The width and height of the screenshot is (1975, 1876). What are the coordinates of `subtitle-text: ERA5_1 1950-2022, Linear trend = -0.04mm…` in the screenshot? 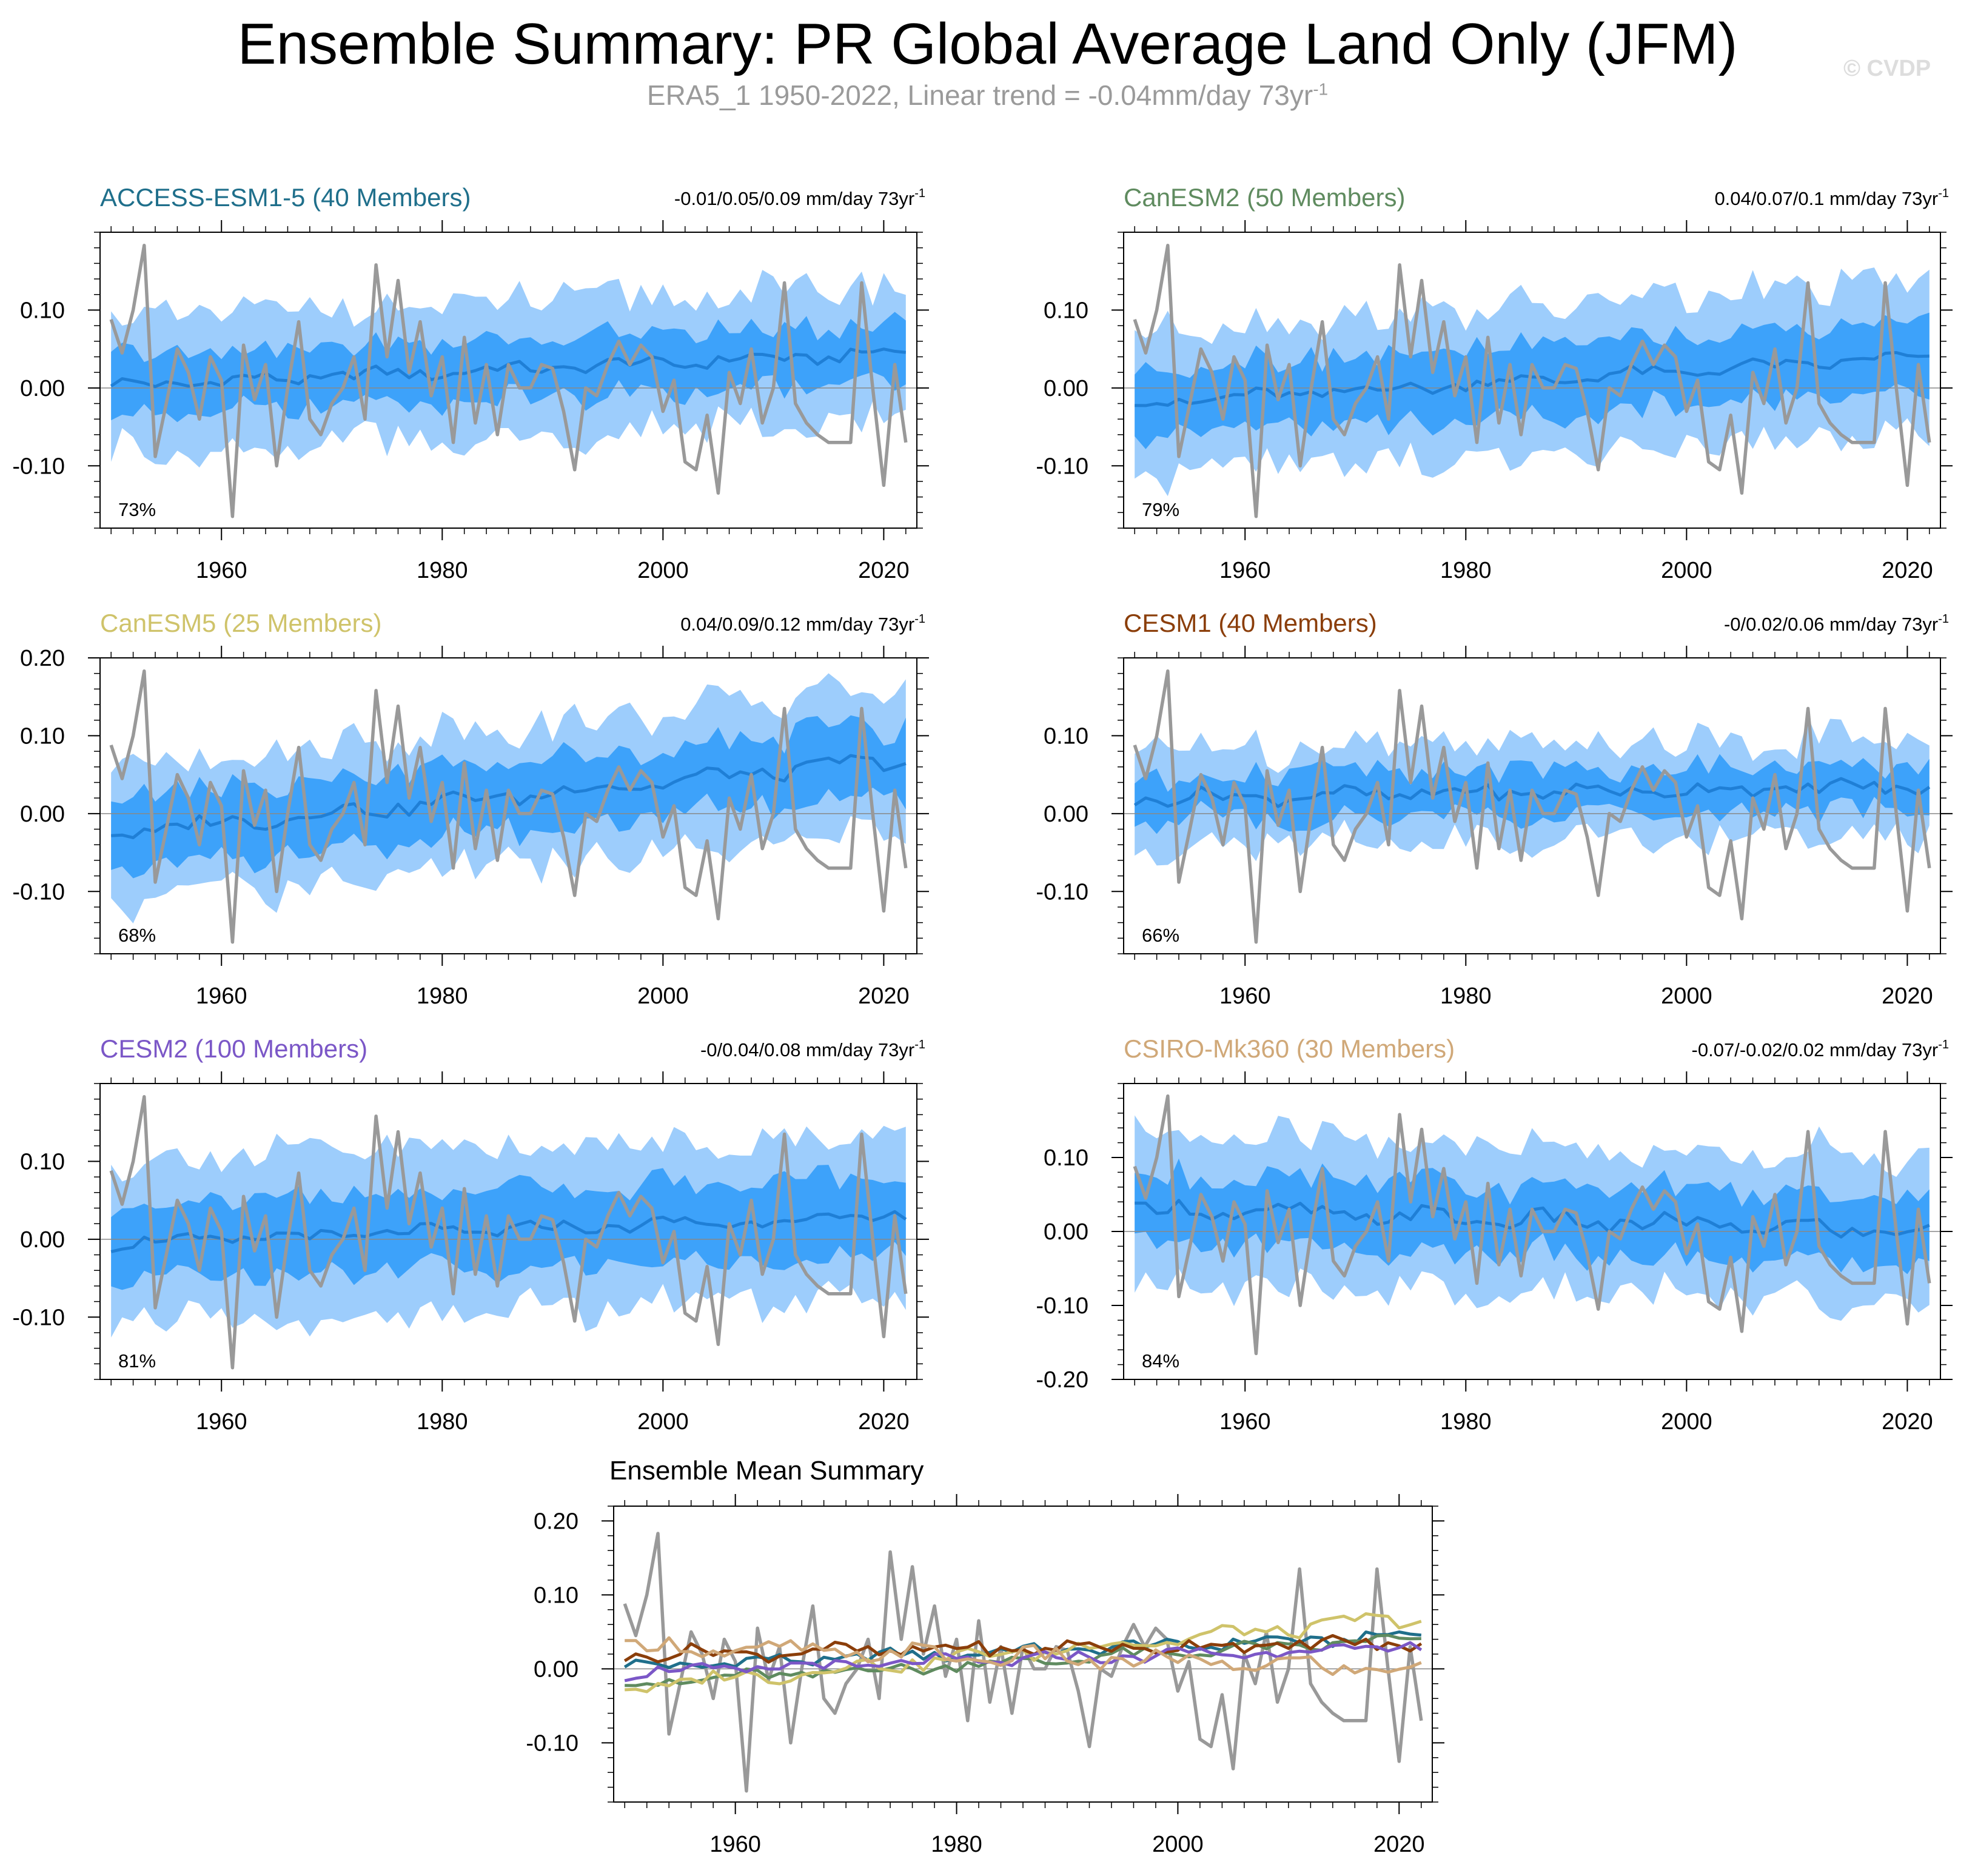 It's located at (980, 95).